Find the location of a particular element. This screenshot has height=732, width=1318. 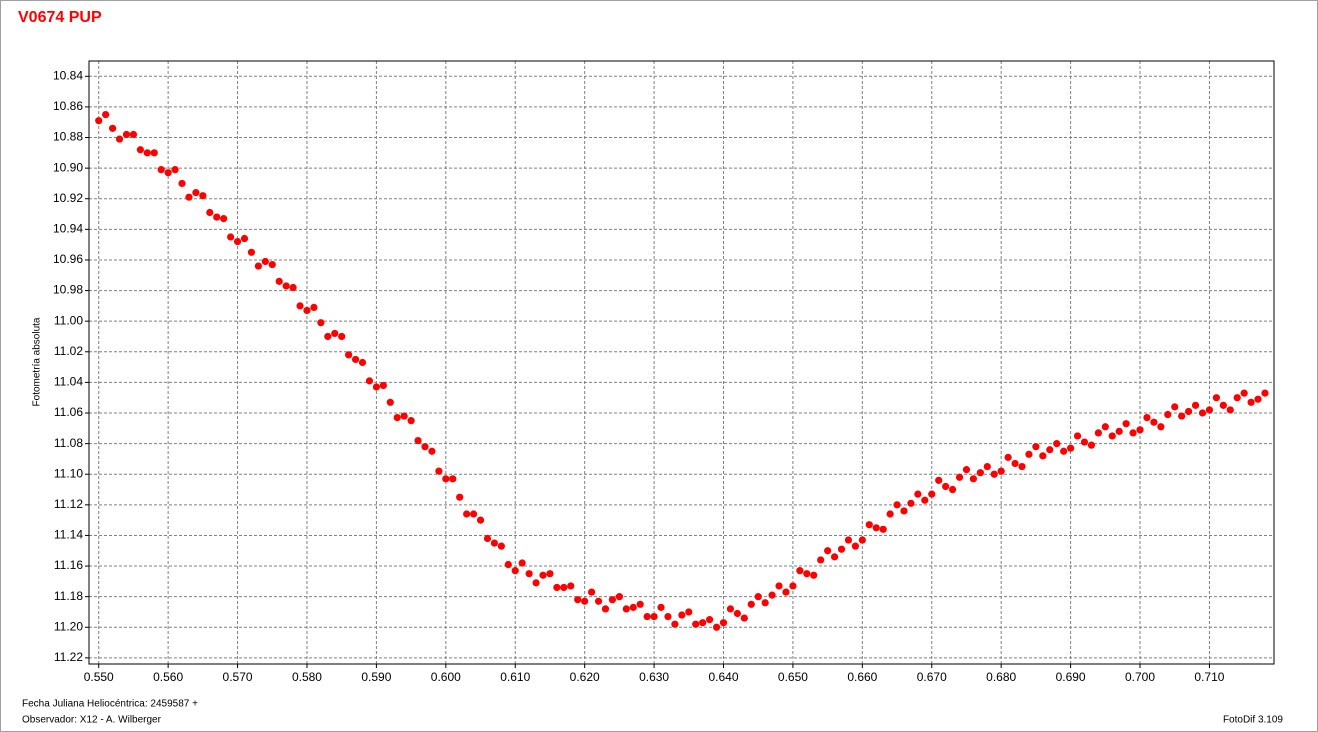

y-tick-label: 10.98 is located at coordinates (68, 290).